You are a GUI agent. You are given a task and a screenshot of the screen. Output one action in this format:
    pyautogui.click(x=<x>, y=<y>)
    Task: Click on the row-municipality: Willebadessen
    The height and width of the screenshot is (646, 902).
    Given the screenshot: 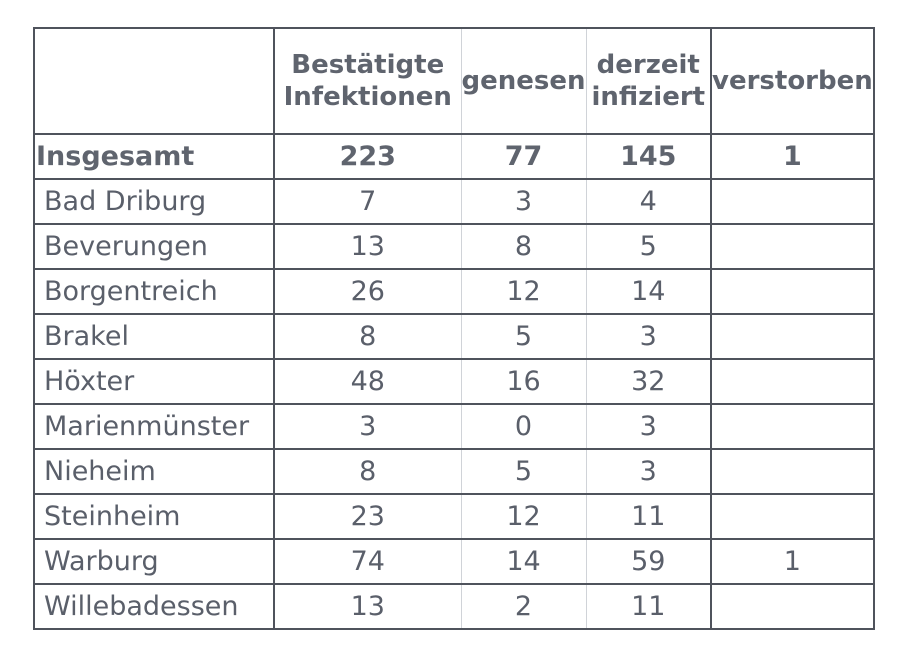 What is the action you would take?
    pyautogui.click(x=154, y=606)
    